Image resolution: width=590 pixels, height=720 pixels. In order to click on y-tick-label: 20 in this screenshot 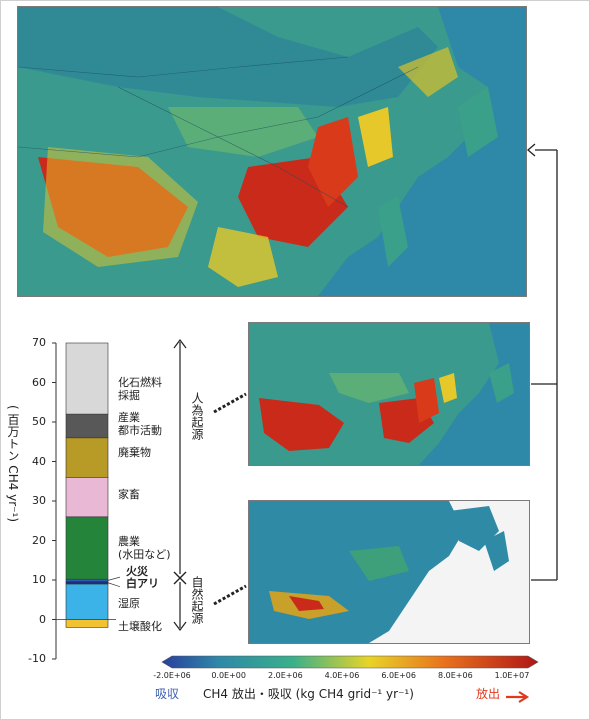, I will do `click(39, 540)`.